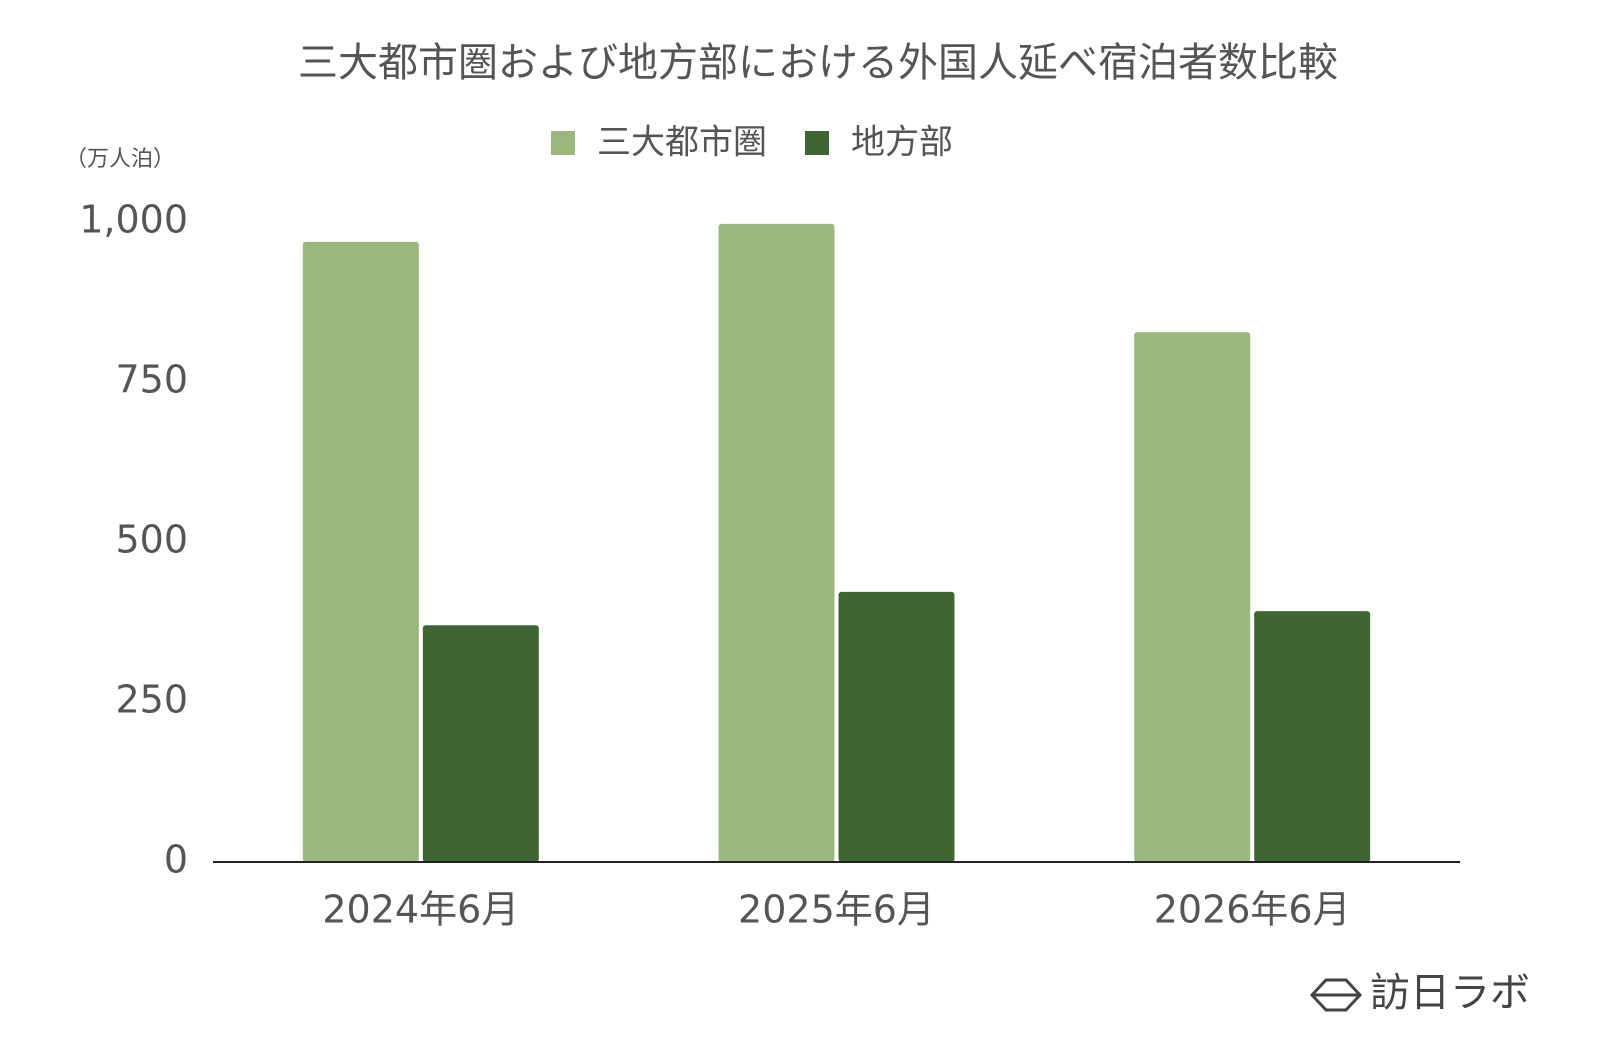 The width and height of the screenshot is (1600, 1048). I want to click on x-tick-label: 2026年6月, so click(1252, 910).